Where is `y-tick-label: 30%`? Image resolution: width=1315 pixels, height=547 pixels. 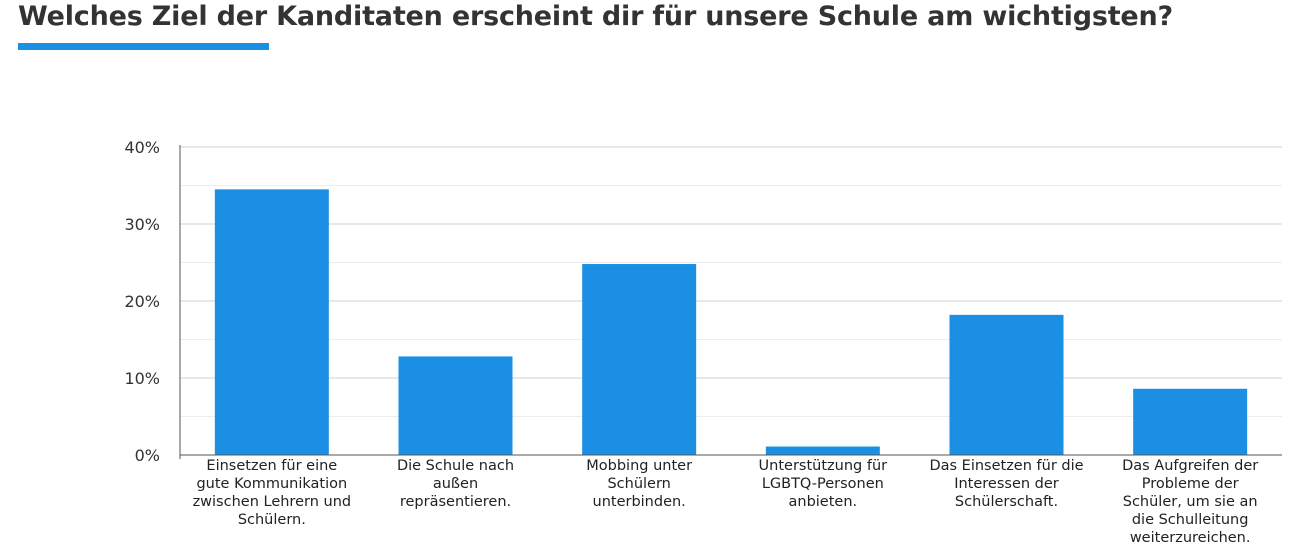
y-tick-label: 30% is located at coordinates (142, 224).